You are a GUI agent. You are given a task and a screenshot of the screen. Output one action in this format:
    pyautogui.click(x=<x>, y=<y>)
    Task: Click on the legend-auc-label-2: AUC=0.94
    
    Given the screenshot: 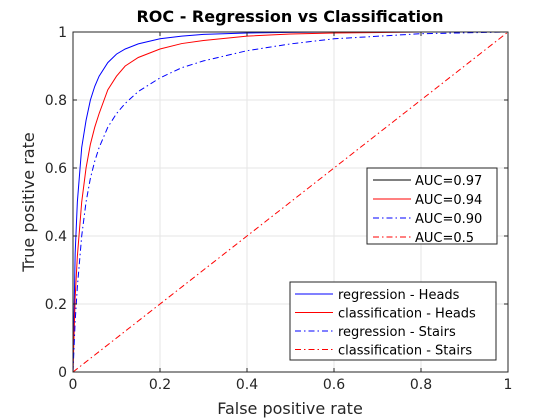 What is the action you would take?
    pyautogui.click(x=448, y=200)
    